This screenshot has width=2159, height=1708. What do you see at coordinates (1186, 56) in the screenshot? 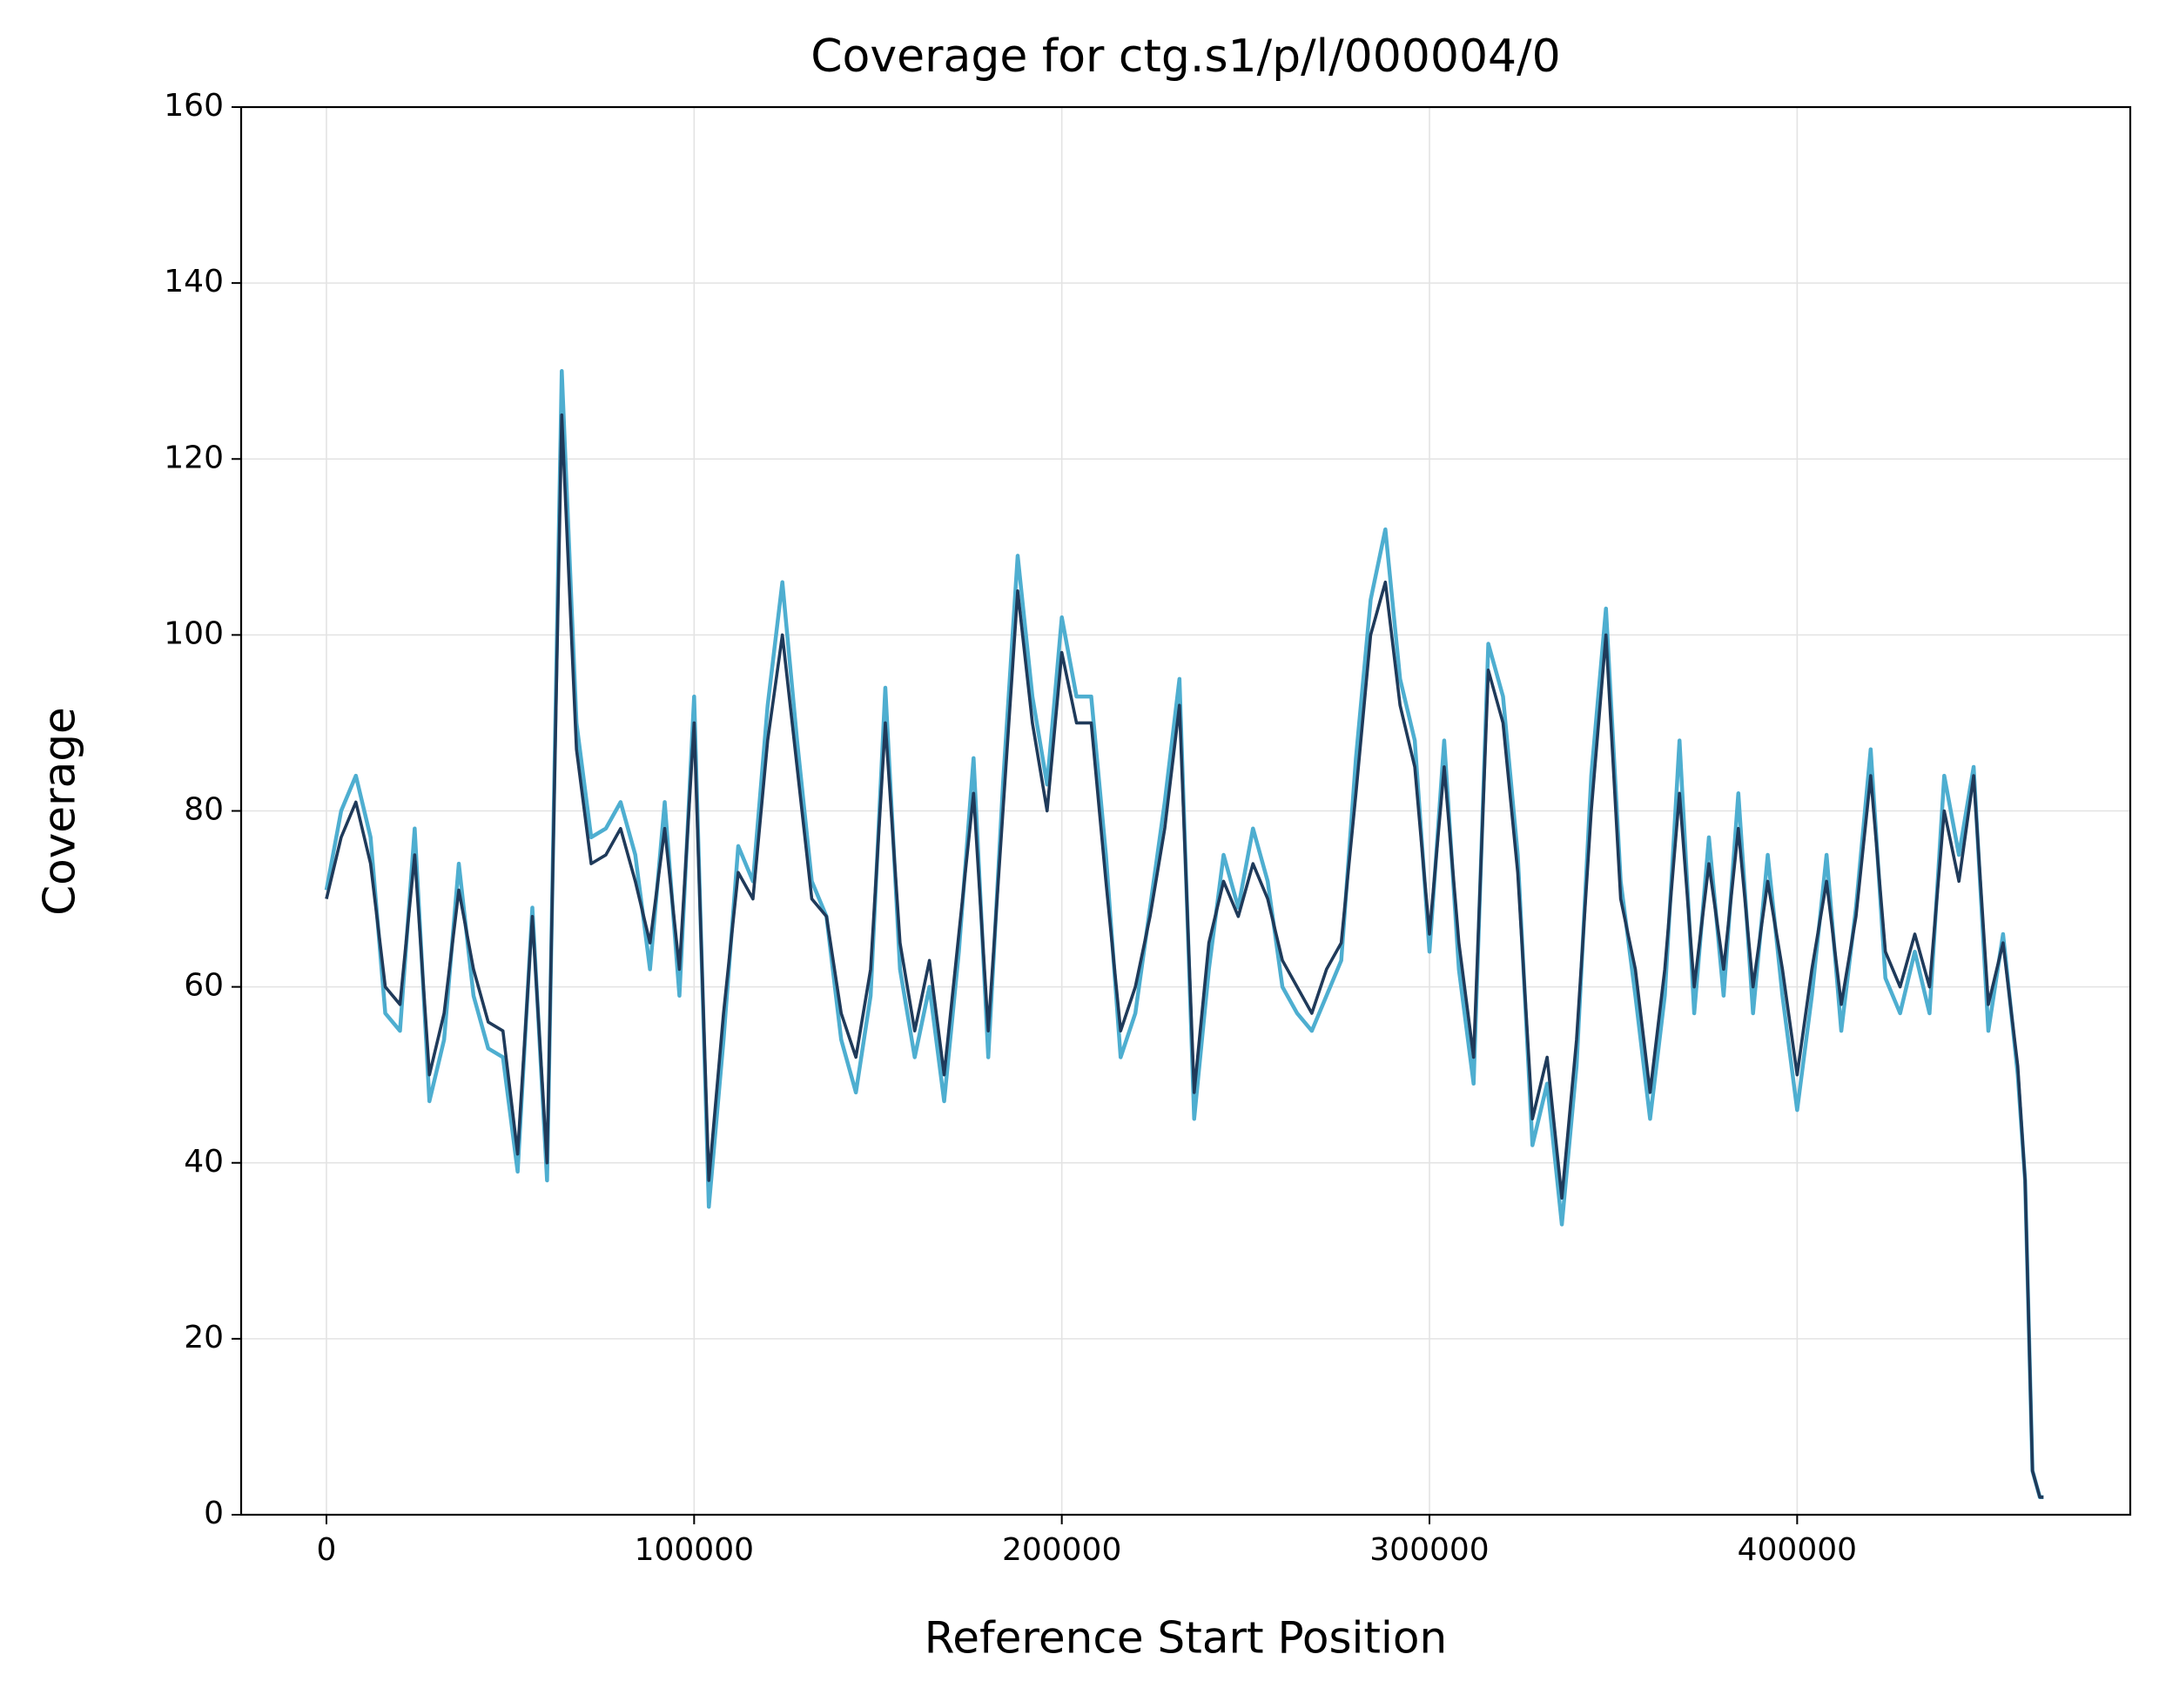
I see `chart-title: Coverage for ctg.s1/p/l/000004/0` at bounding box center [1186, 56].